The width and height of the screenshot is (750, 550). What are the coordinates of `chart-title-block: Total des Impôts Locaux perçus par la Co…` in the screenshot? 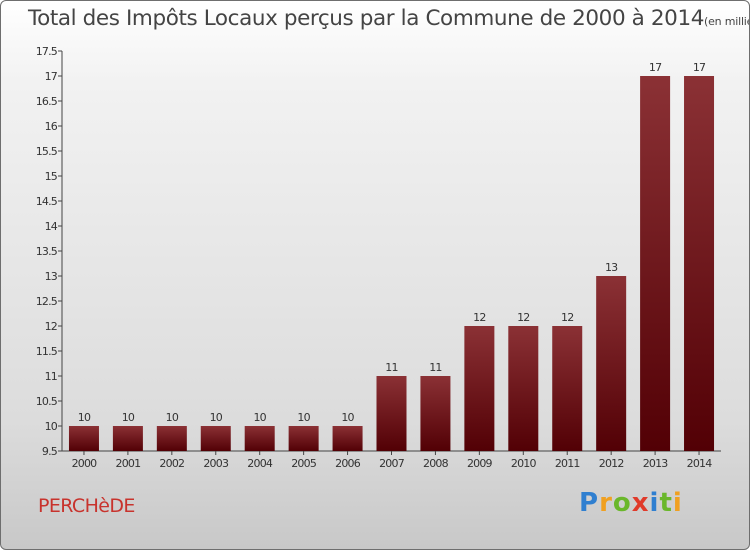 It's located at (388, 18).